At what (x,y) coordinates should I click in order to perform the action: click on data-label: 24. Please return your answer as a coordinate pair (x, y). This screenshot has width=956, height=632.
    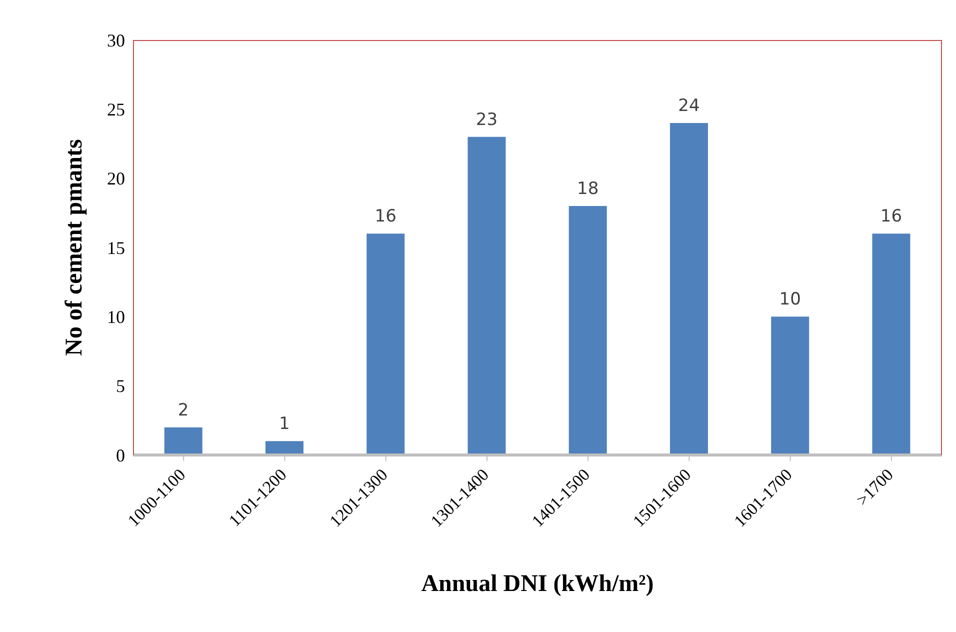
    Looking at the image, I should click on (689, 106).